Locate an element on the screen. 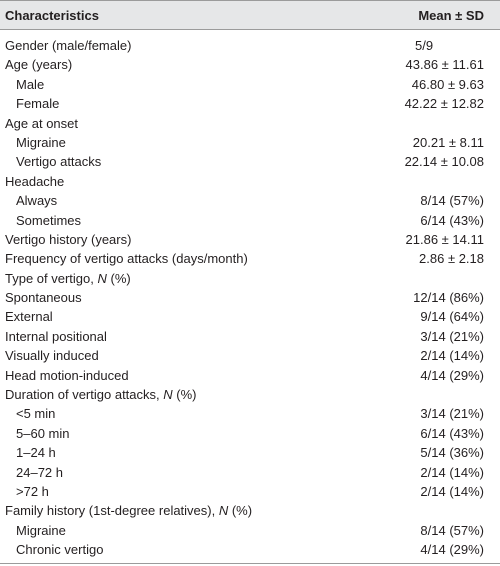  table-row: Chronic vertigo 4/14 (29%) is located at coordinates (250, 549).